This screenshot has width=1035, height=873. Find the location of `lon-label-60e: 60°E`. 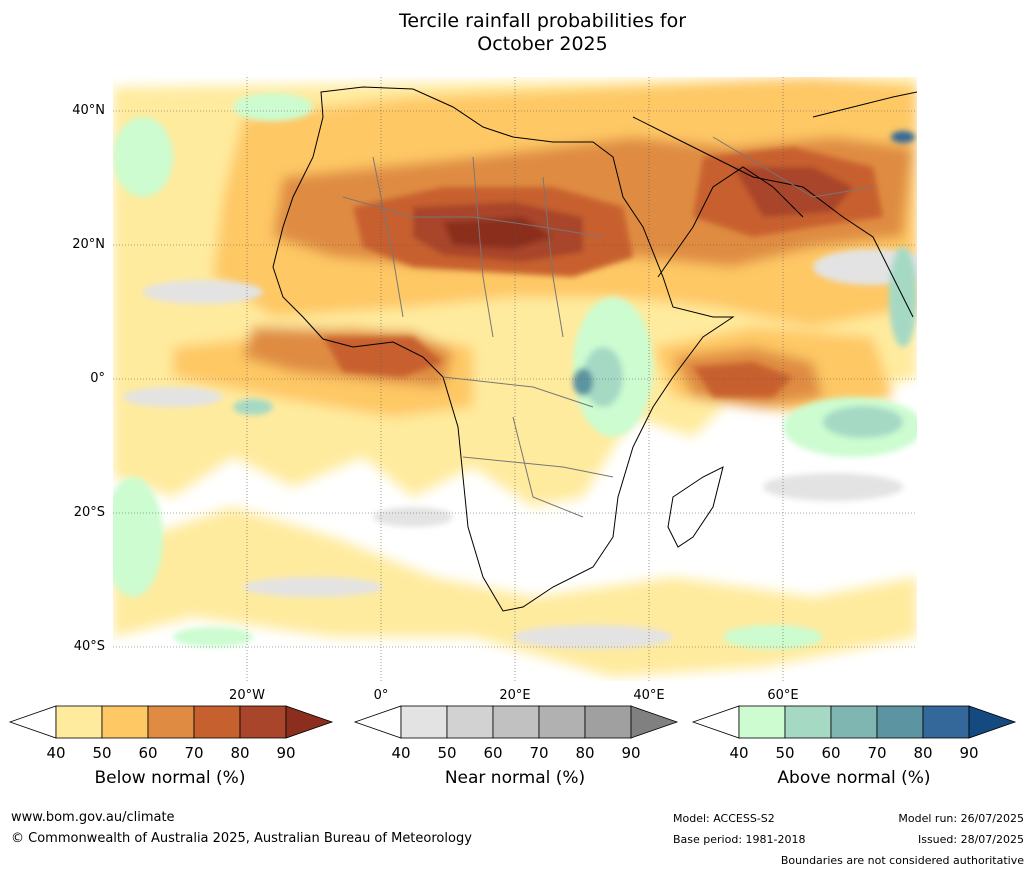

lon-label-60e: 60°E is located at coordinates (783, 695).